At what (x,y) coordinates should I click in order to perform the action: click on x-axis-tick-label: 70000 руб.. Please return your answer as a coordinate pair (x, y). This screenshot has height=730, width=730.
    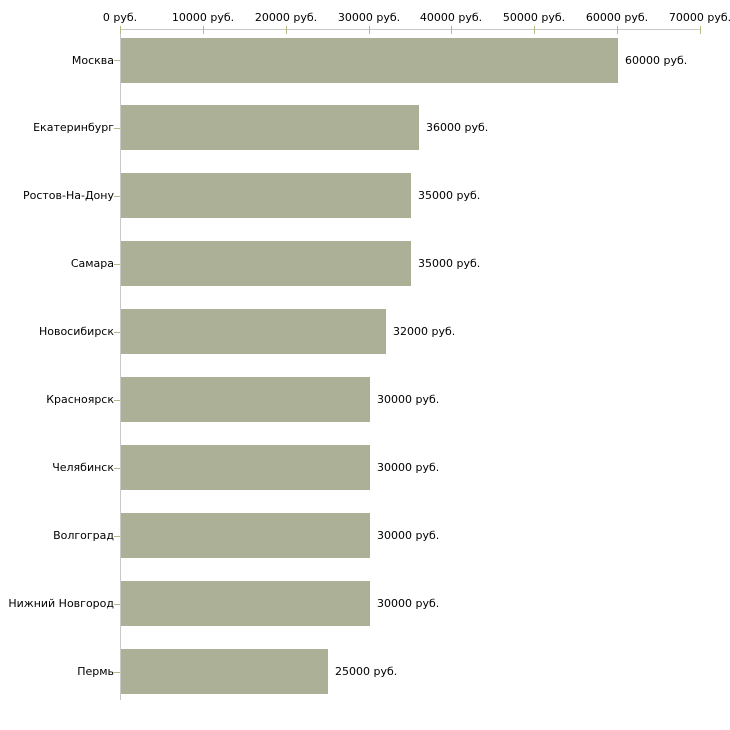
    Looking at the image, I should click on (699, 17).